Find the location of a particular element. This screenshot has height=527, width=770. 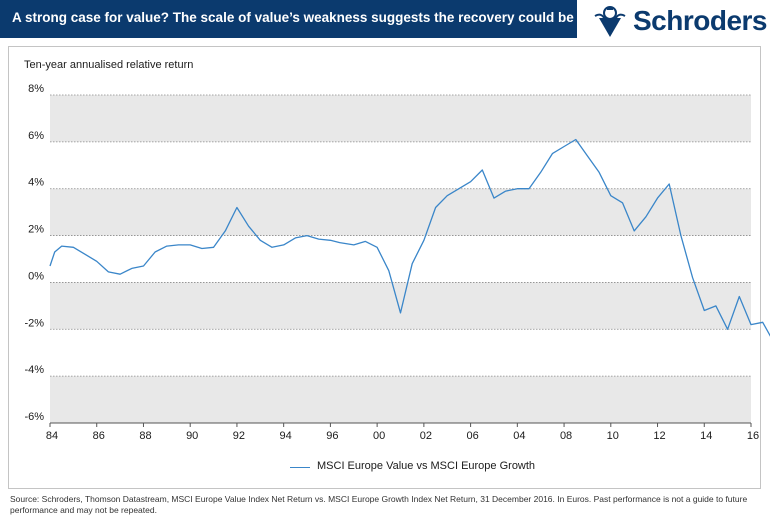

y-tick-label: 4% is located at coordinates (36, 183).